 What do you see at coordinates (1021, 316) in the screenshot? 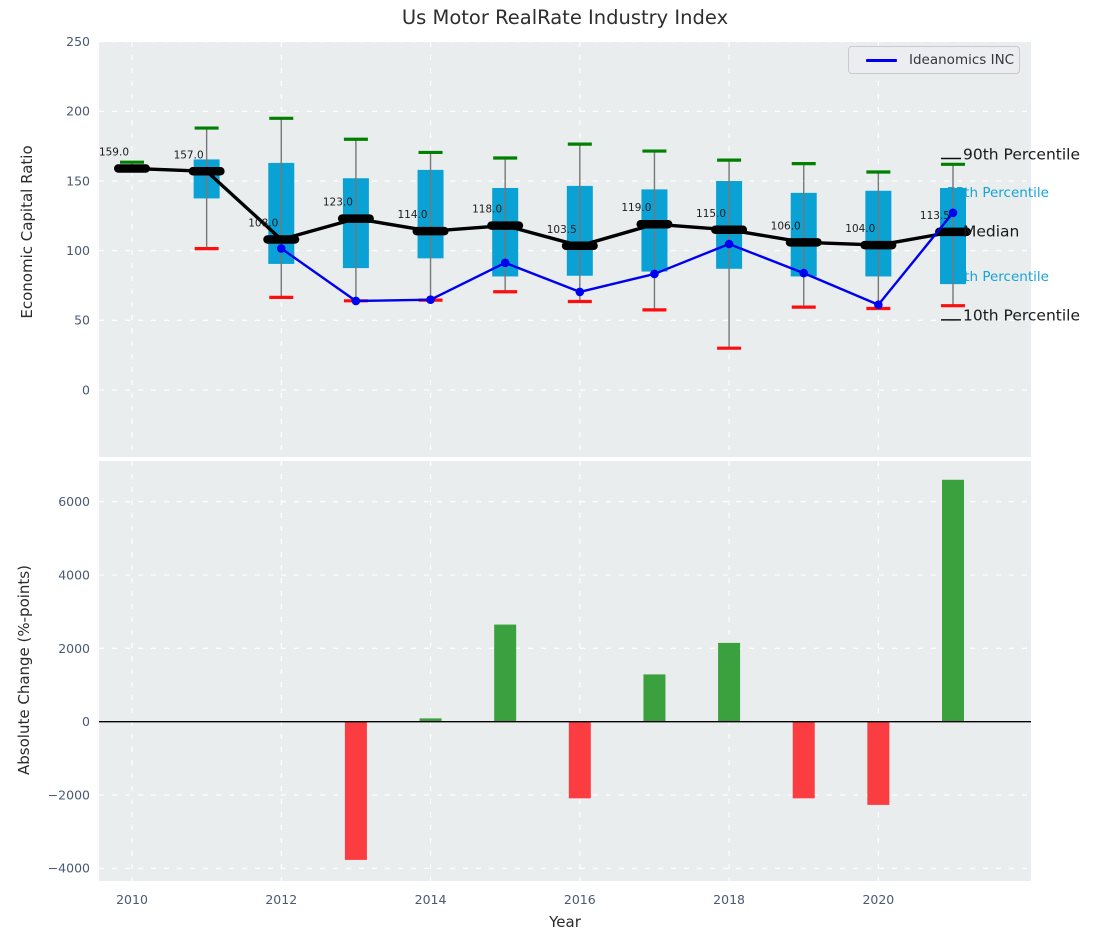
I see `percentile-label: 10th Percentile` at bounding box center [1021, 316].